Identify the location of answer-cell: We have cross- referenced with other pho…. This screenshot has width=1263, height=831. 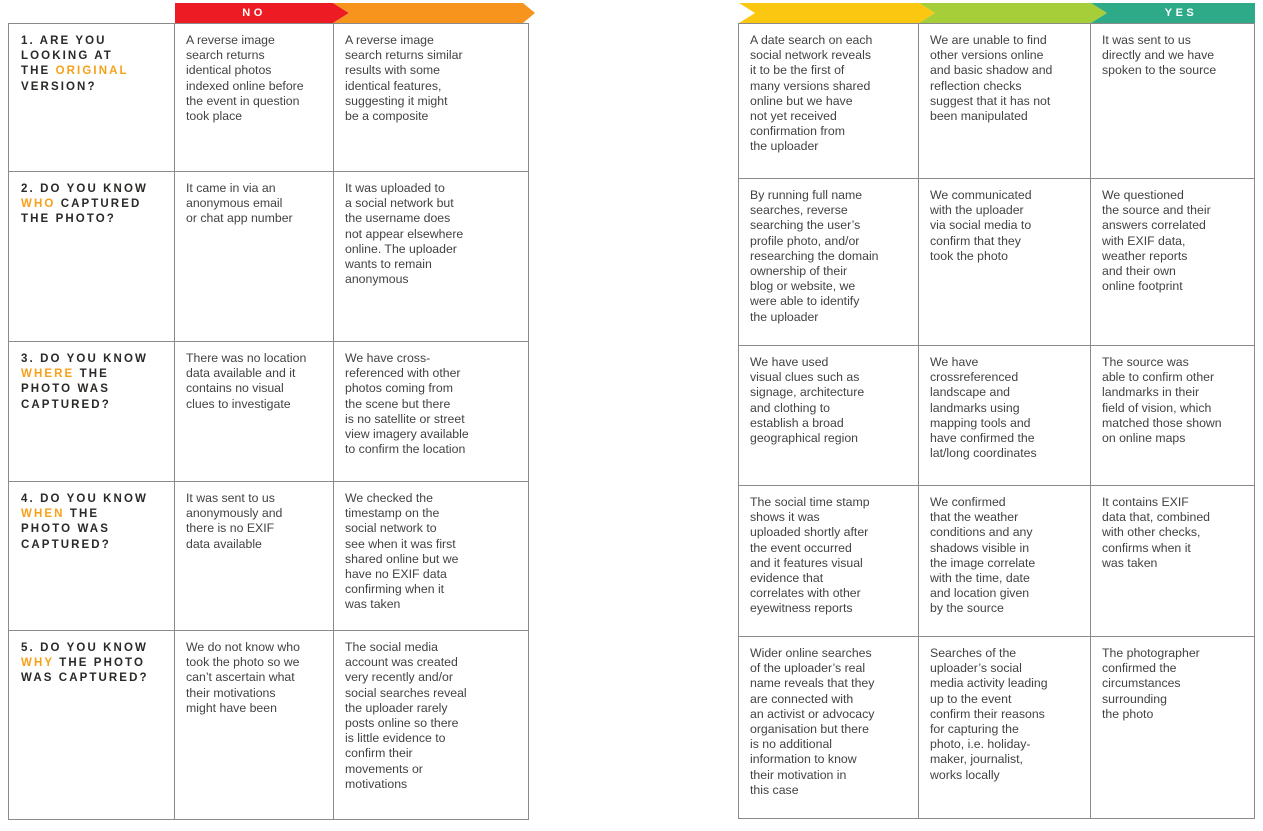
(431, 411).